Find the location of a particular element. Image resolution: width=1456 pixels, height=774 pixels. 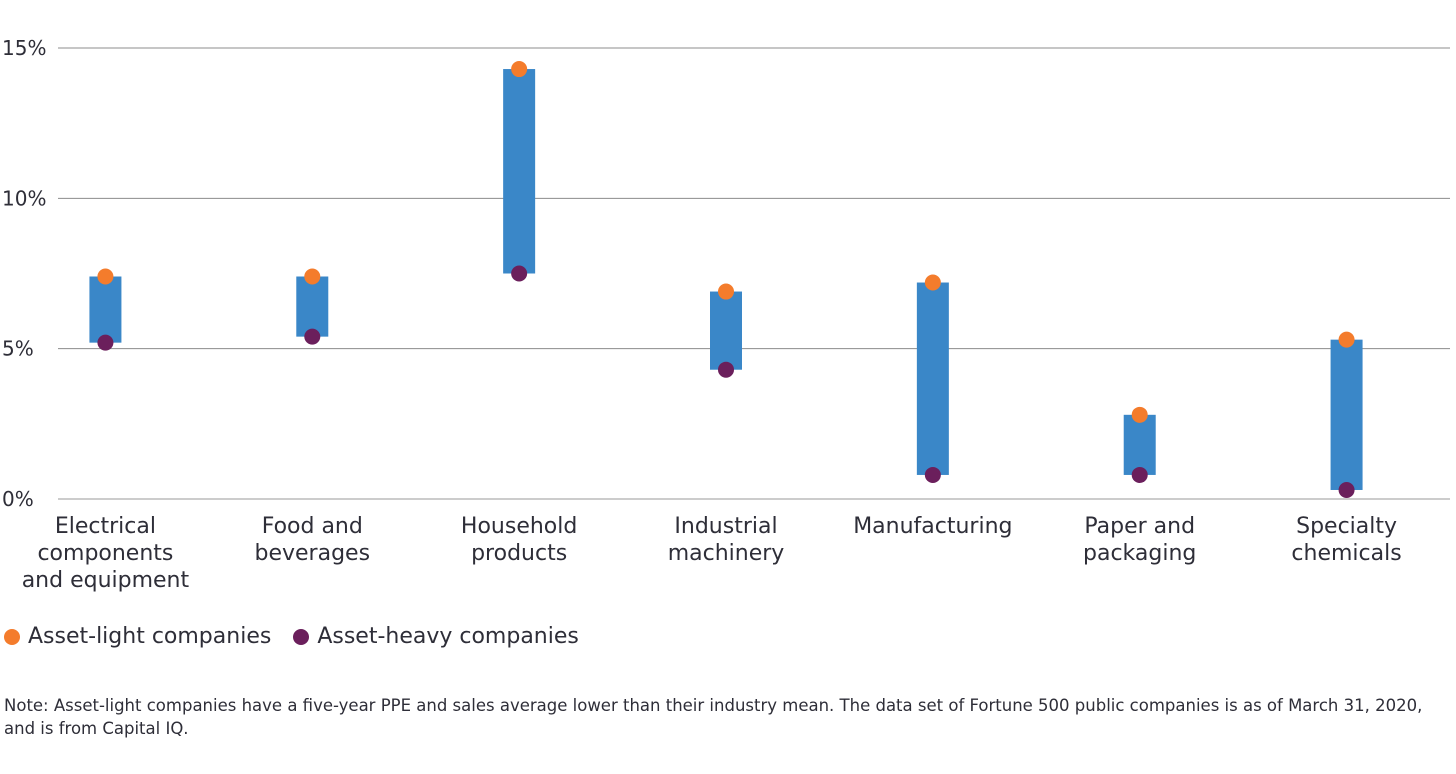

note-line-2: and is from Capital IQ. is located at coordinates (96, 728).